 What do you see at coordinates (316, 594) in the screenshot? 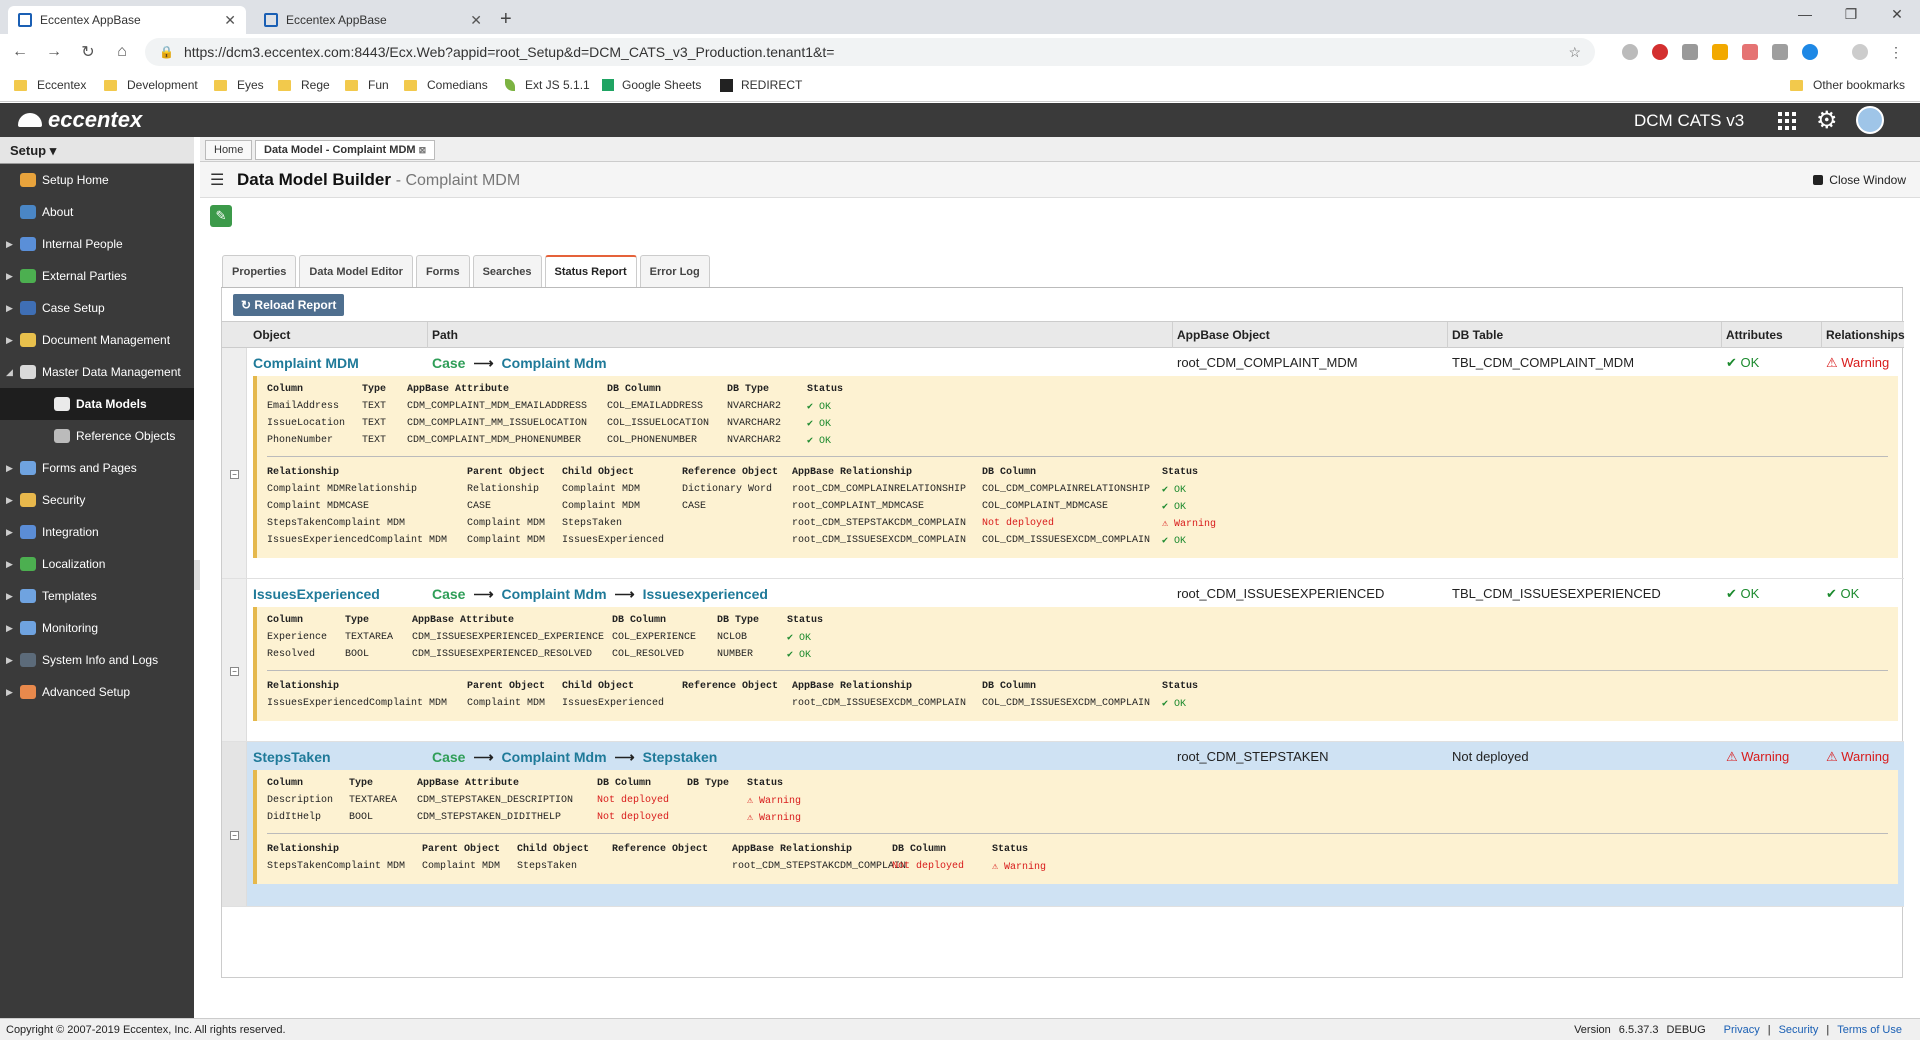
I see `object-name: IssuesExperienced` at bounding box center [316, 594].